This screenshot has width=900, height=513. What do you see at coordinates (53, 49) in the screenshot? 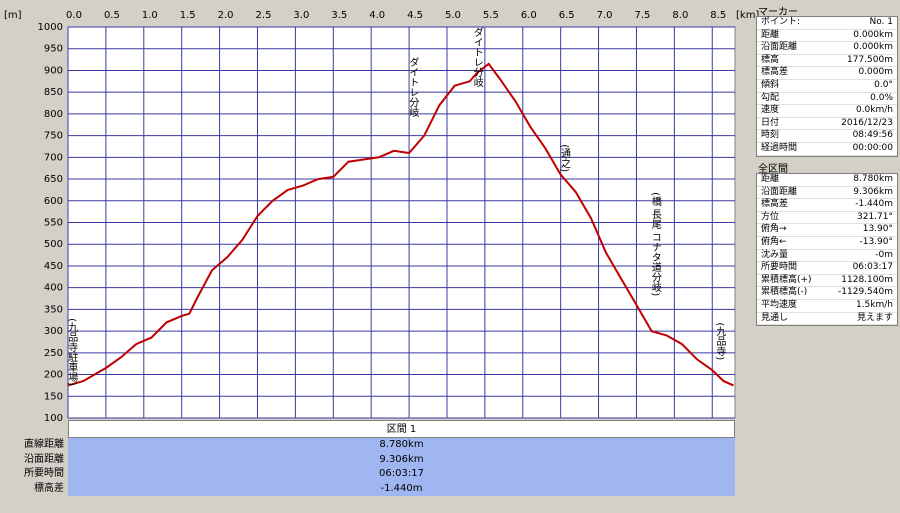
I see `y-tick-label: 950` at bounding box center [53, 49].